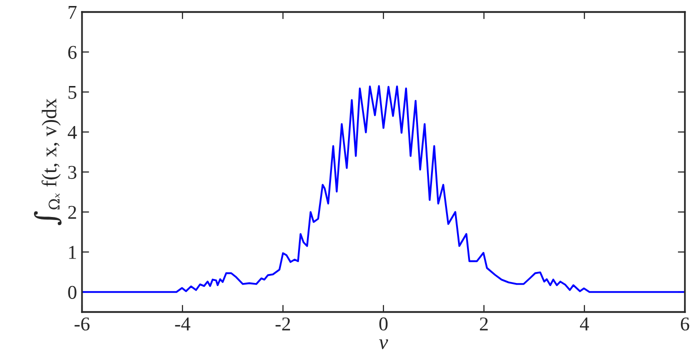  Describe the element at coordinates (72, 252) in the screenshot. I see `y-tick-label: 1` at that location.